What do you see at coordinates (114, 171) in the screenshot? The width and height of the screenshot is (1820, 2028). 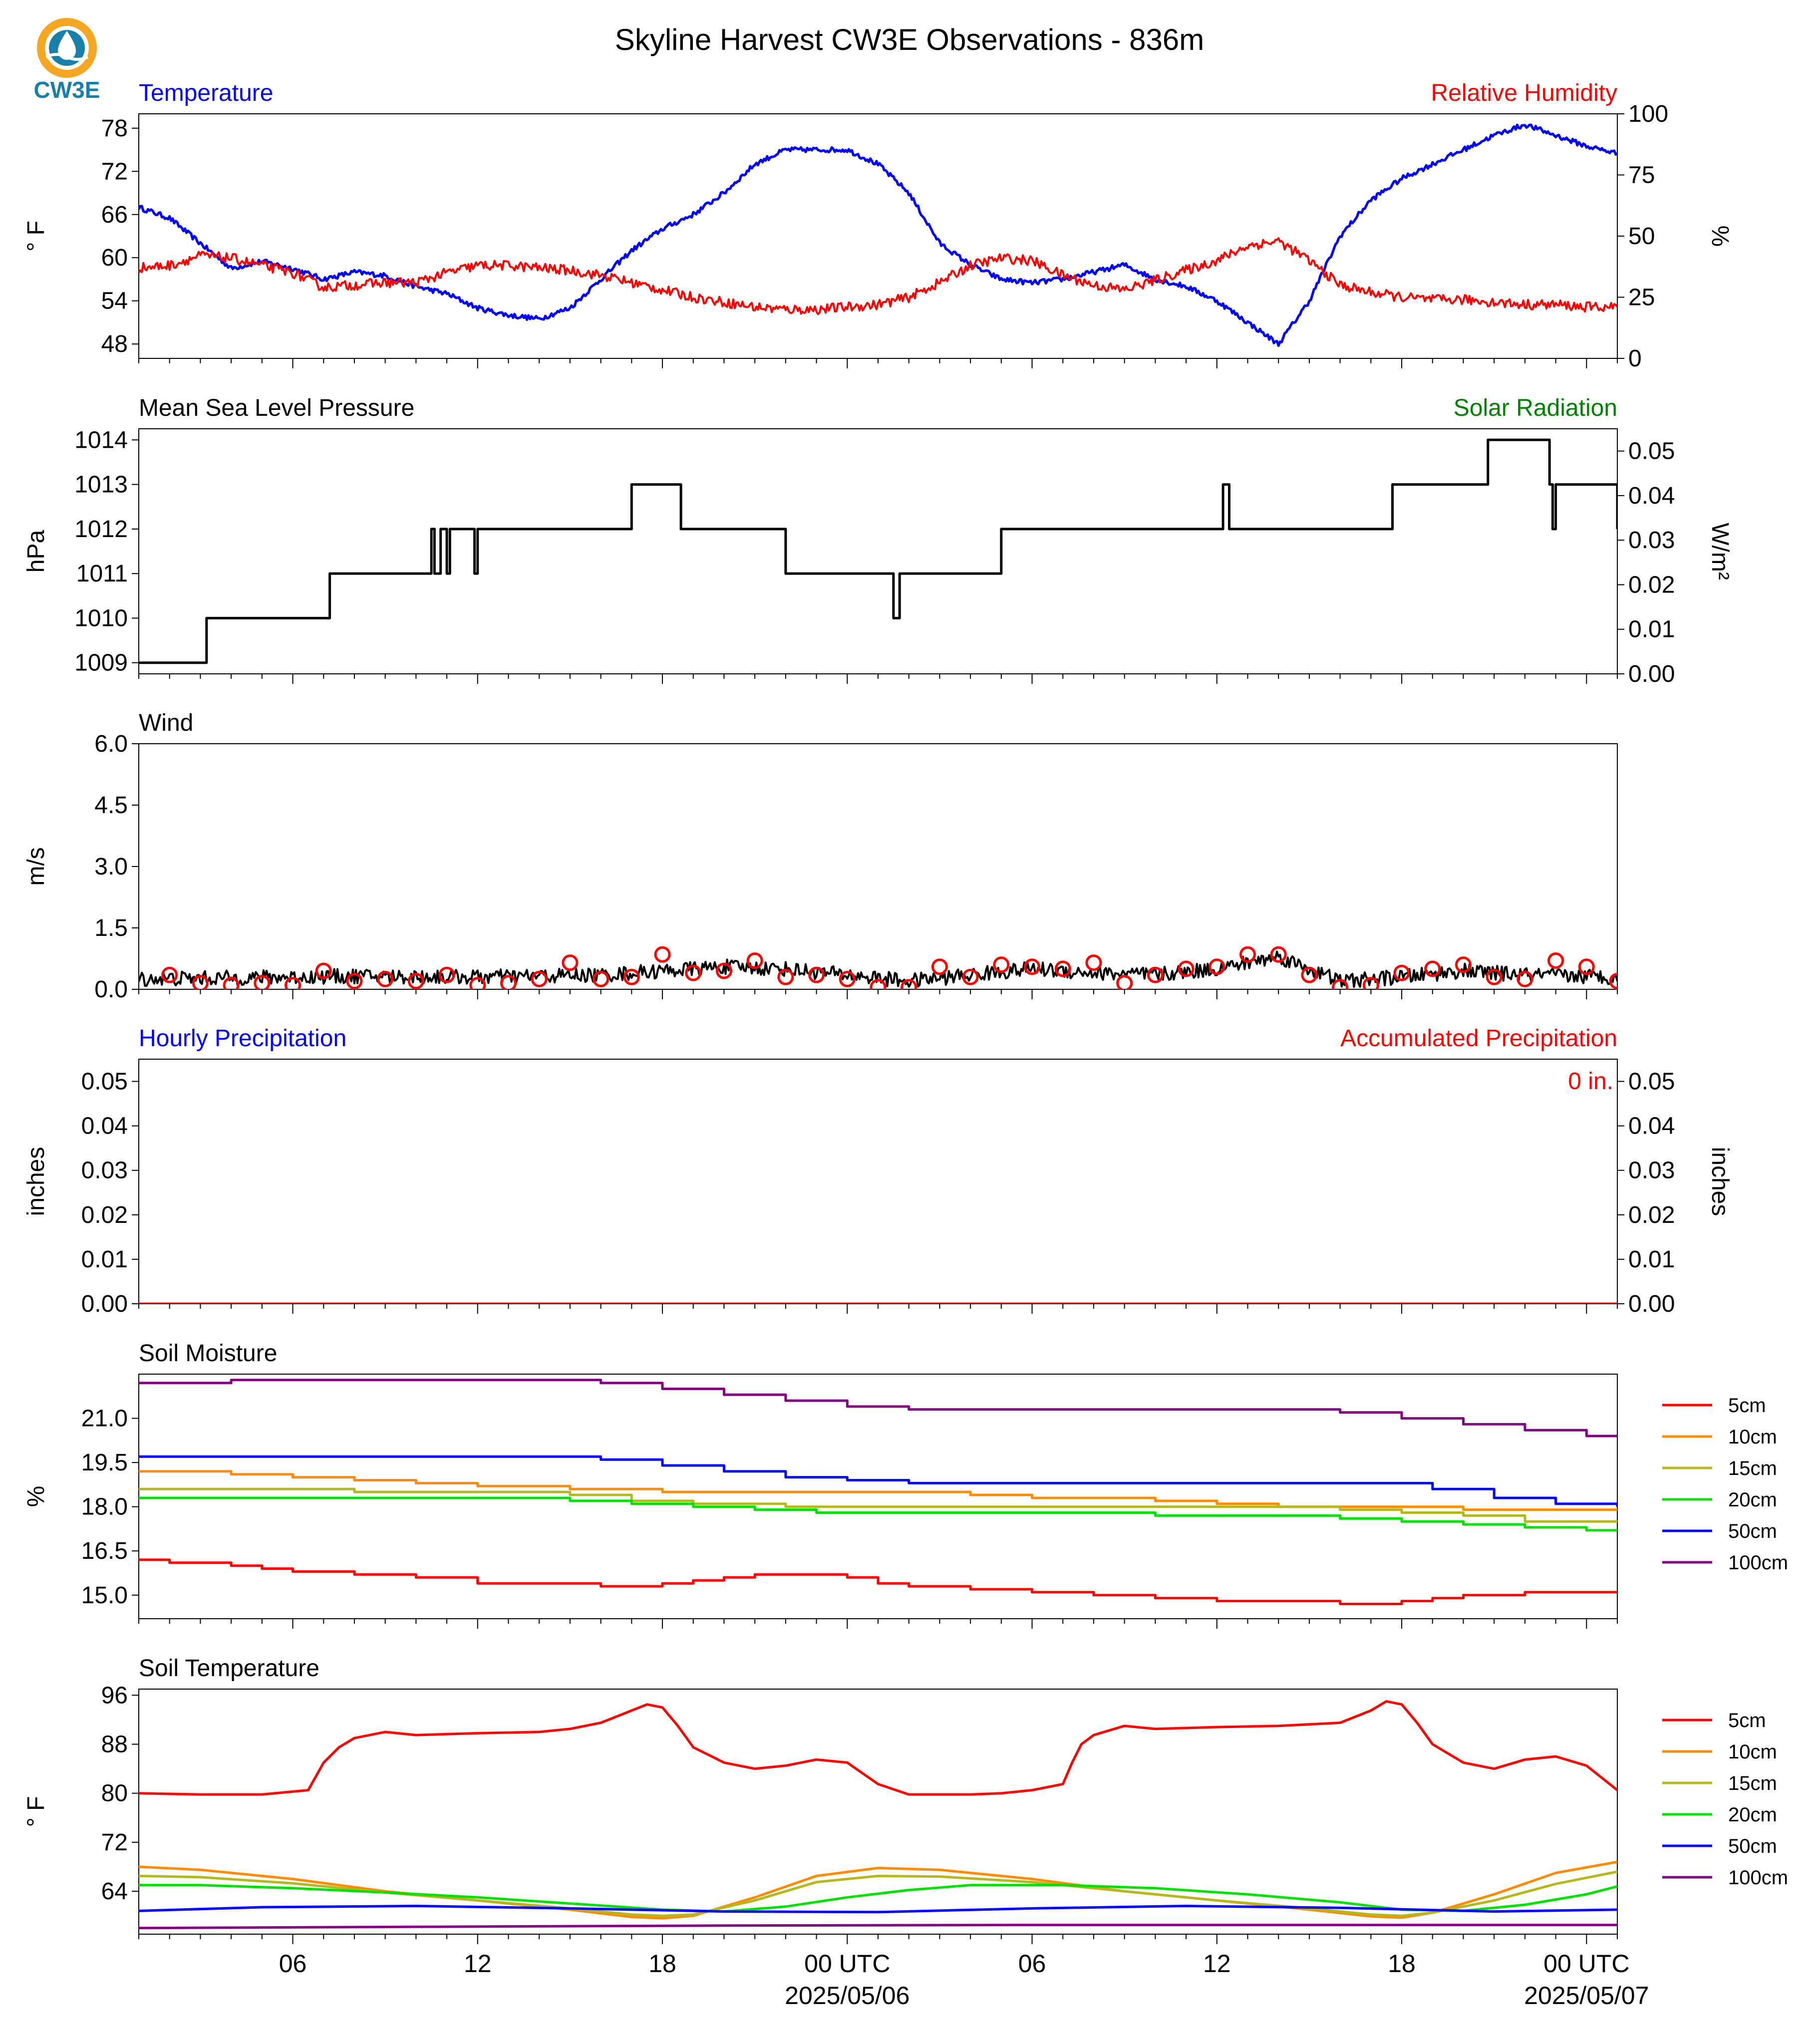 I see `y-tick-label: 72` at bounding box center [114, 171].